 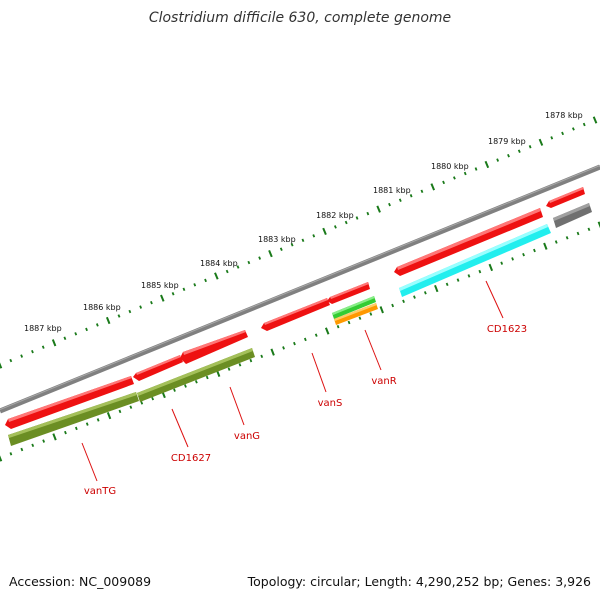 I want to click on gray-feature, so click(x=572, y=215).